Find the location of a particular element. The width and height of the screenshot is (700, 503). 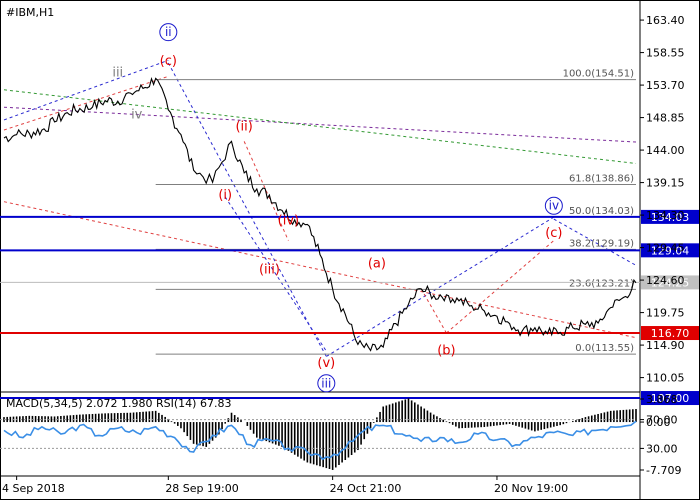

y-tick-label-2: 153.70 is located at coordinates (665, 85).